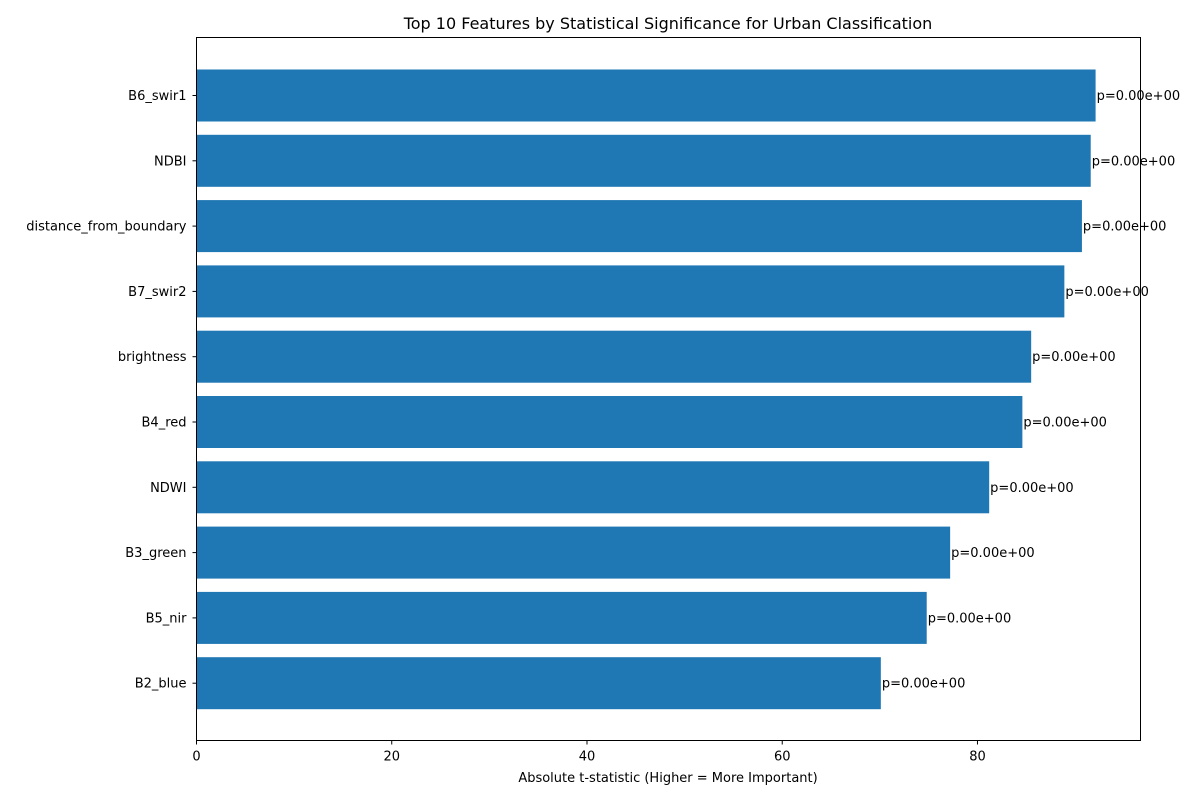  I want to click on bar-b6-swir1, so click(646, 95).